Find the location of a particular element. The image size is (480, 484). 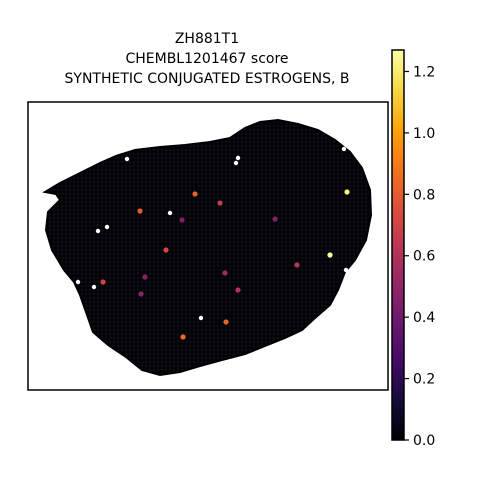

chart-title-line-2: CHEMBL1201467 score is located at coordinates (206, 59).